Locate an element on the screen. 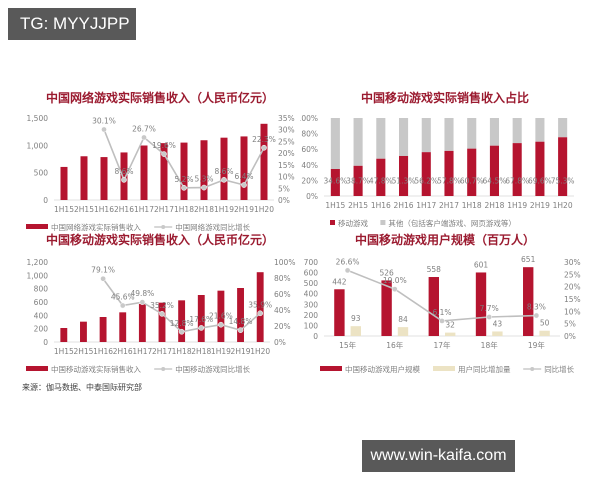  y-axis-right-tick: 20% is located at coordinates (572, 287).